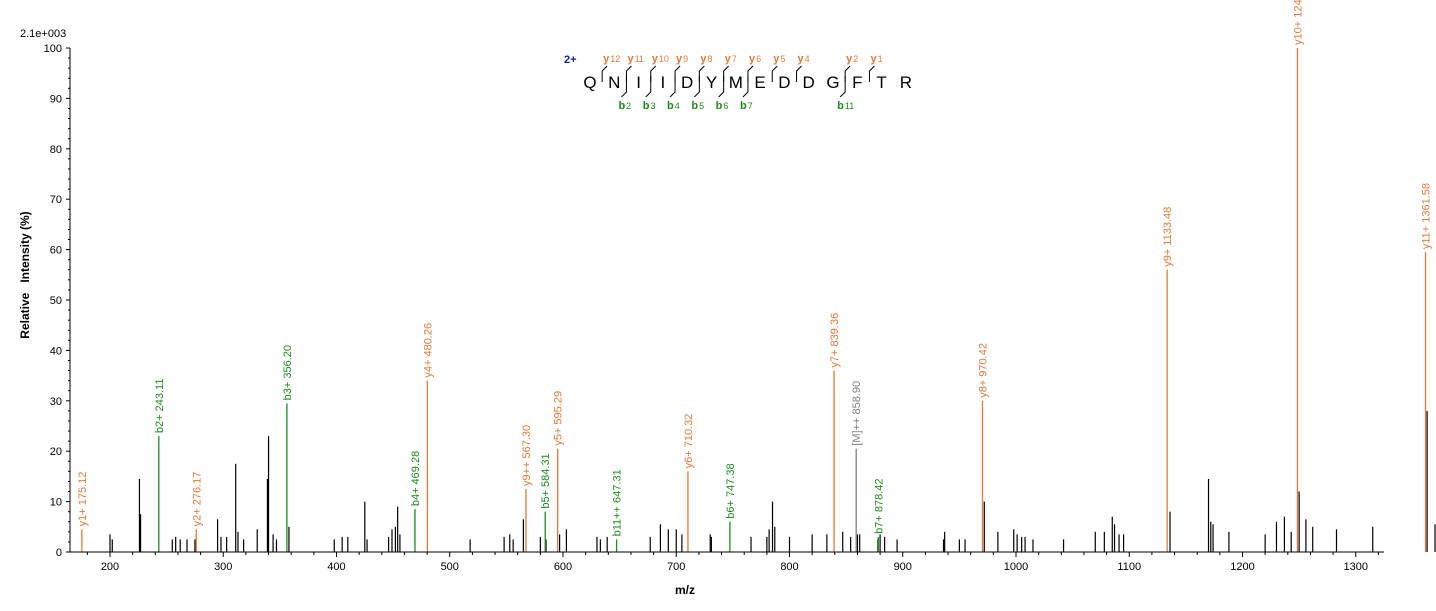 This screenshot has width=1436, height=611. I want to click on y-ion-label: y10, so click(660, 59).